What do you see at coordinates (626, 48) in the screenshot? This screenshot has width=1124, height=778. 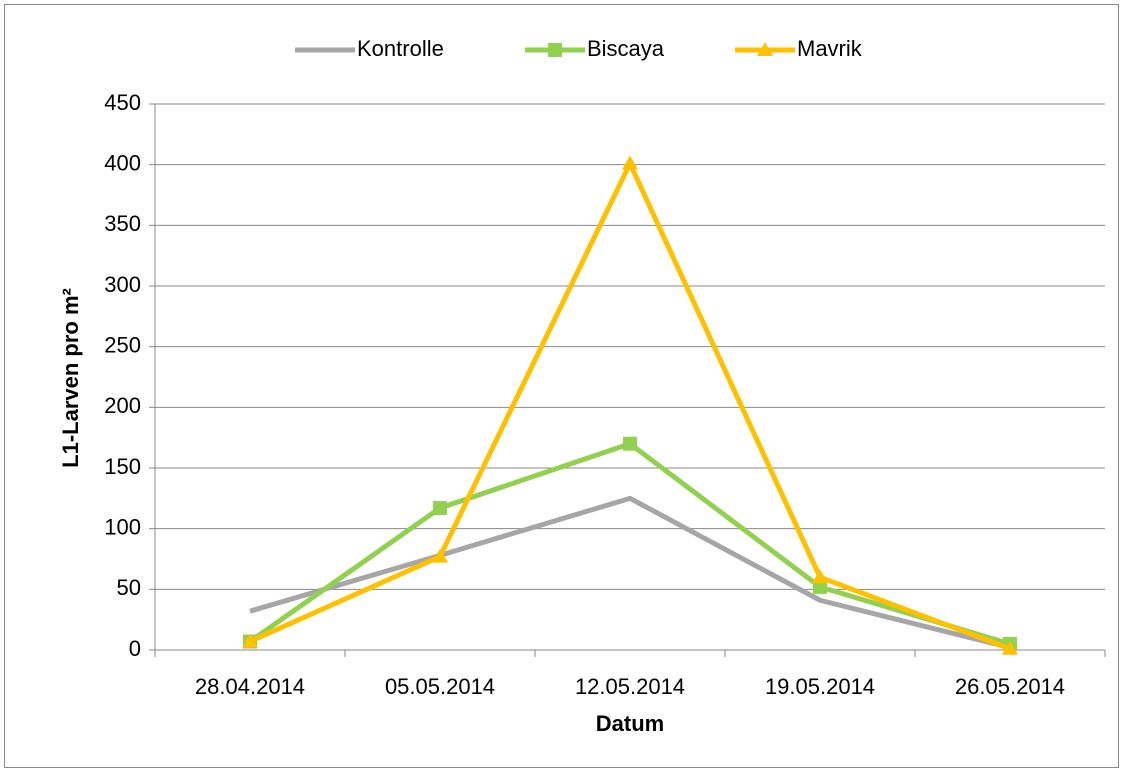 I see `legend-label: Biscaya` at bounding box center [626, 48].